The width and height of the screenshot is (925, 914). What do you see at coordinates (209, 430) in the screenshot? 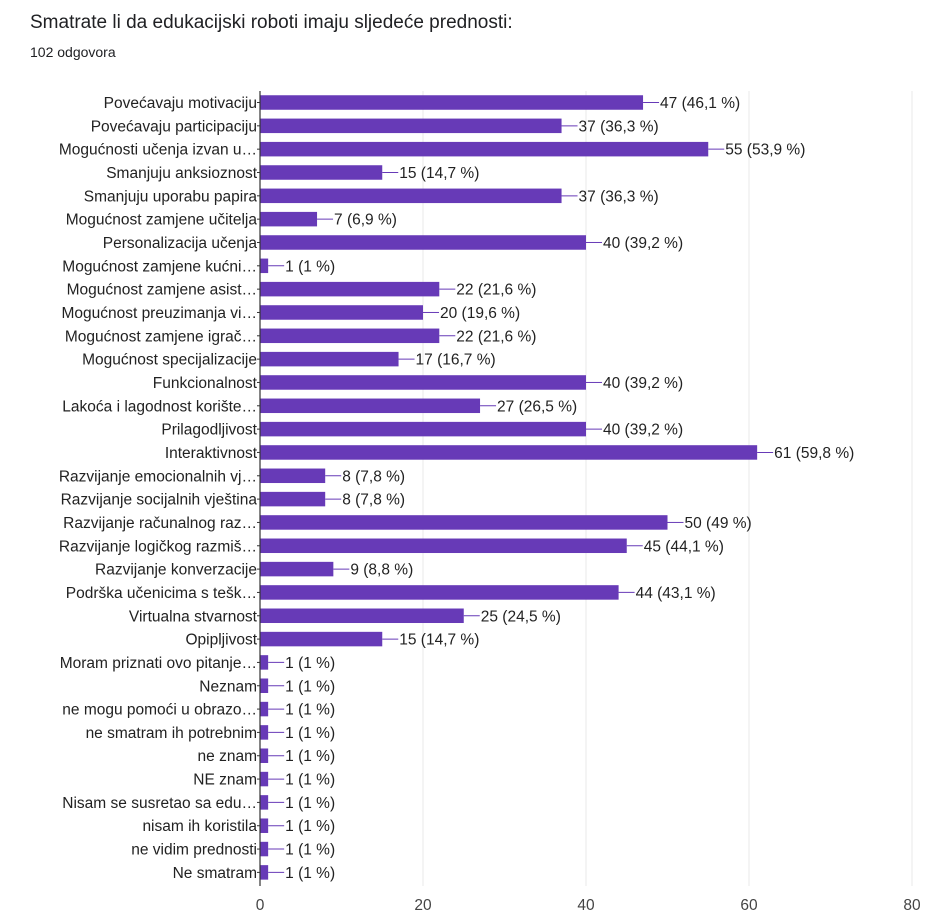
I see `category-label: Prilagodljivost` at bounding box center [209, 430].